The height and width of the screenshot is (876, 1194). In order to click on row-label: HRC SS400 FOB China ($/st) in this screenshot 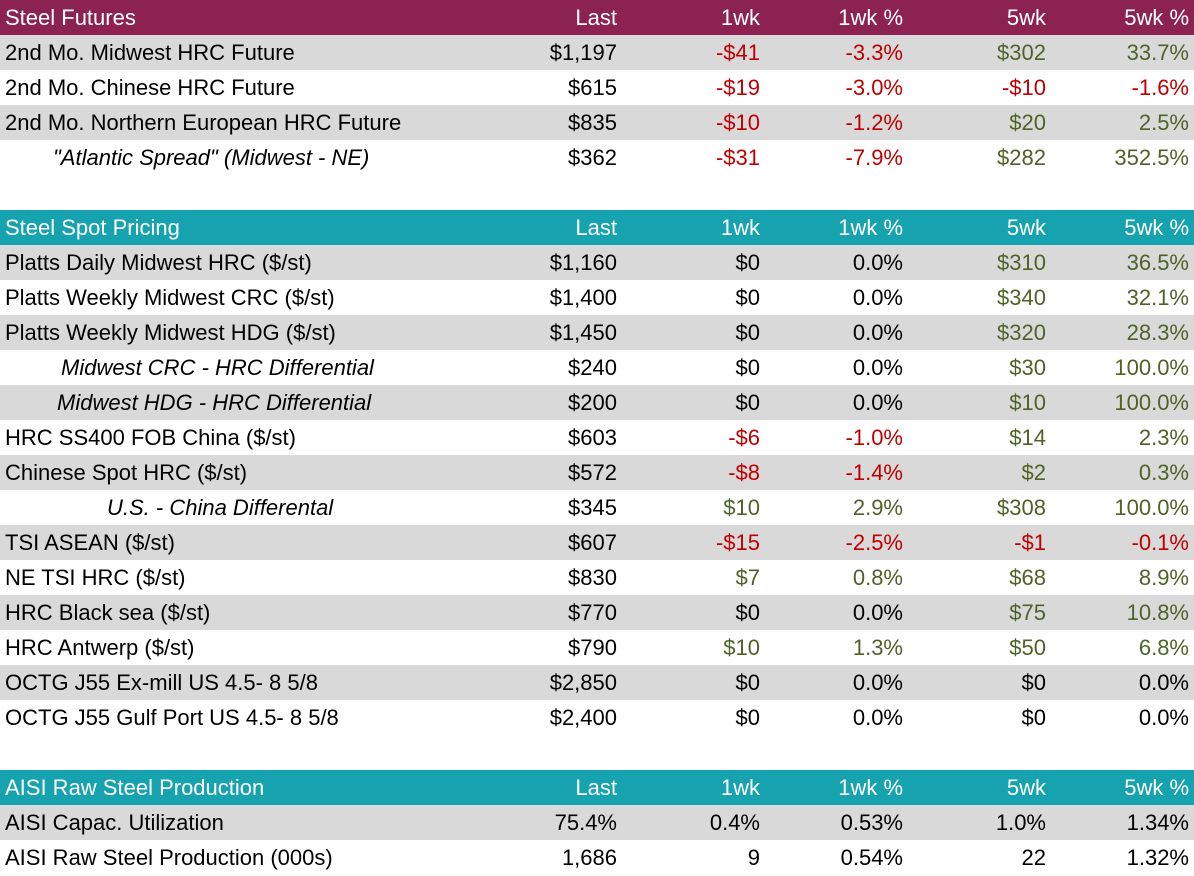, I will do `click(150, 437)`.